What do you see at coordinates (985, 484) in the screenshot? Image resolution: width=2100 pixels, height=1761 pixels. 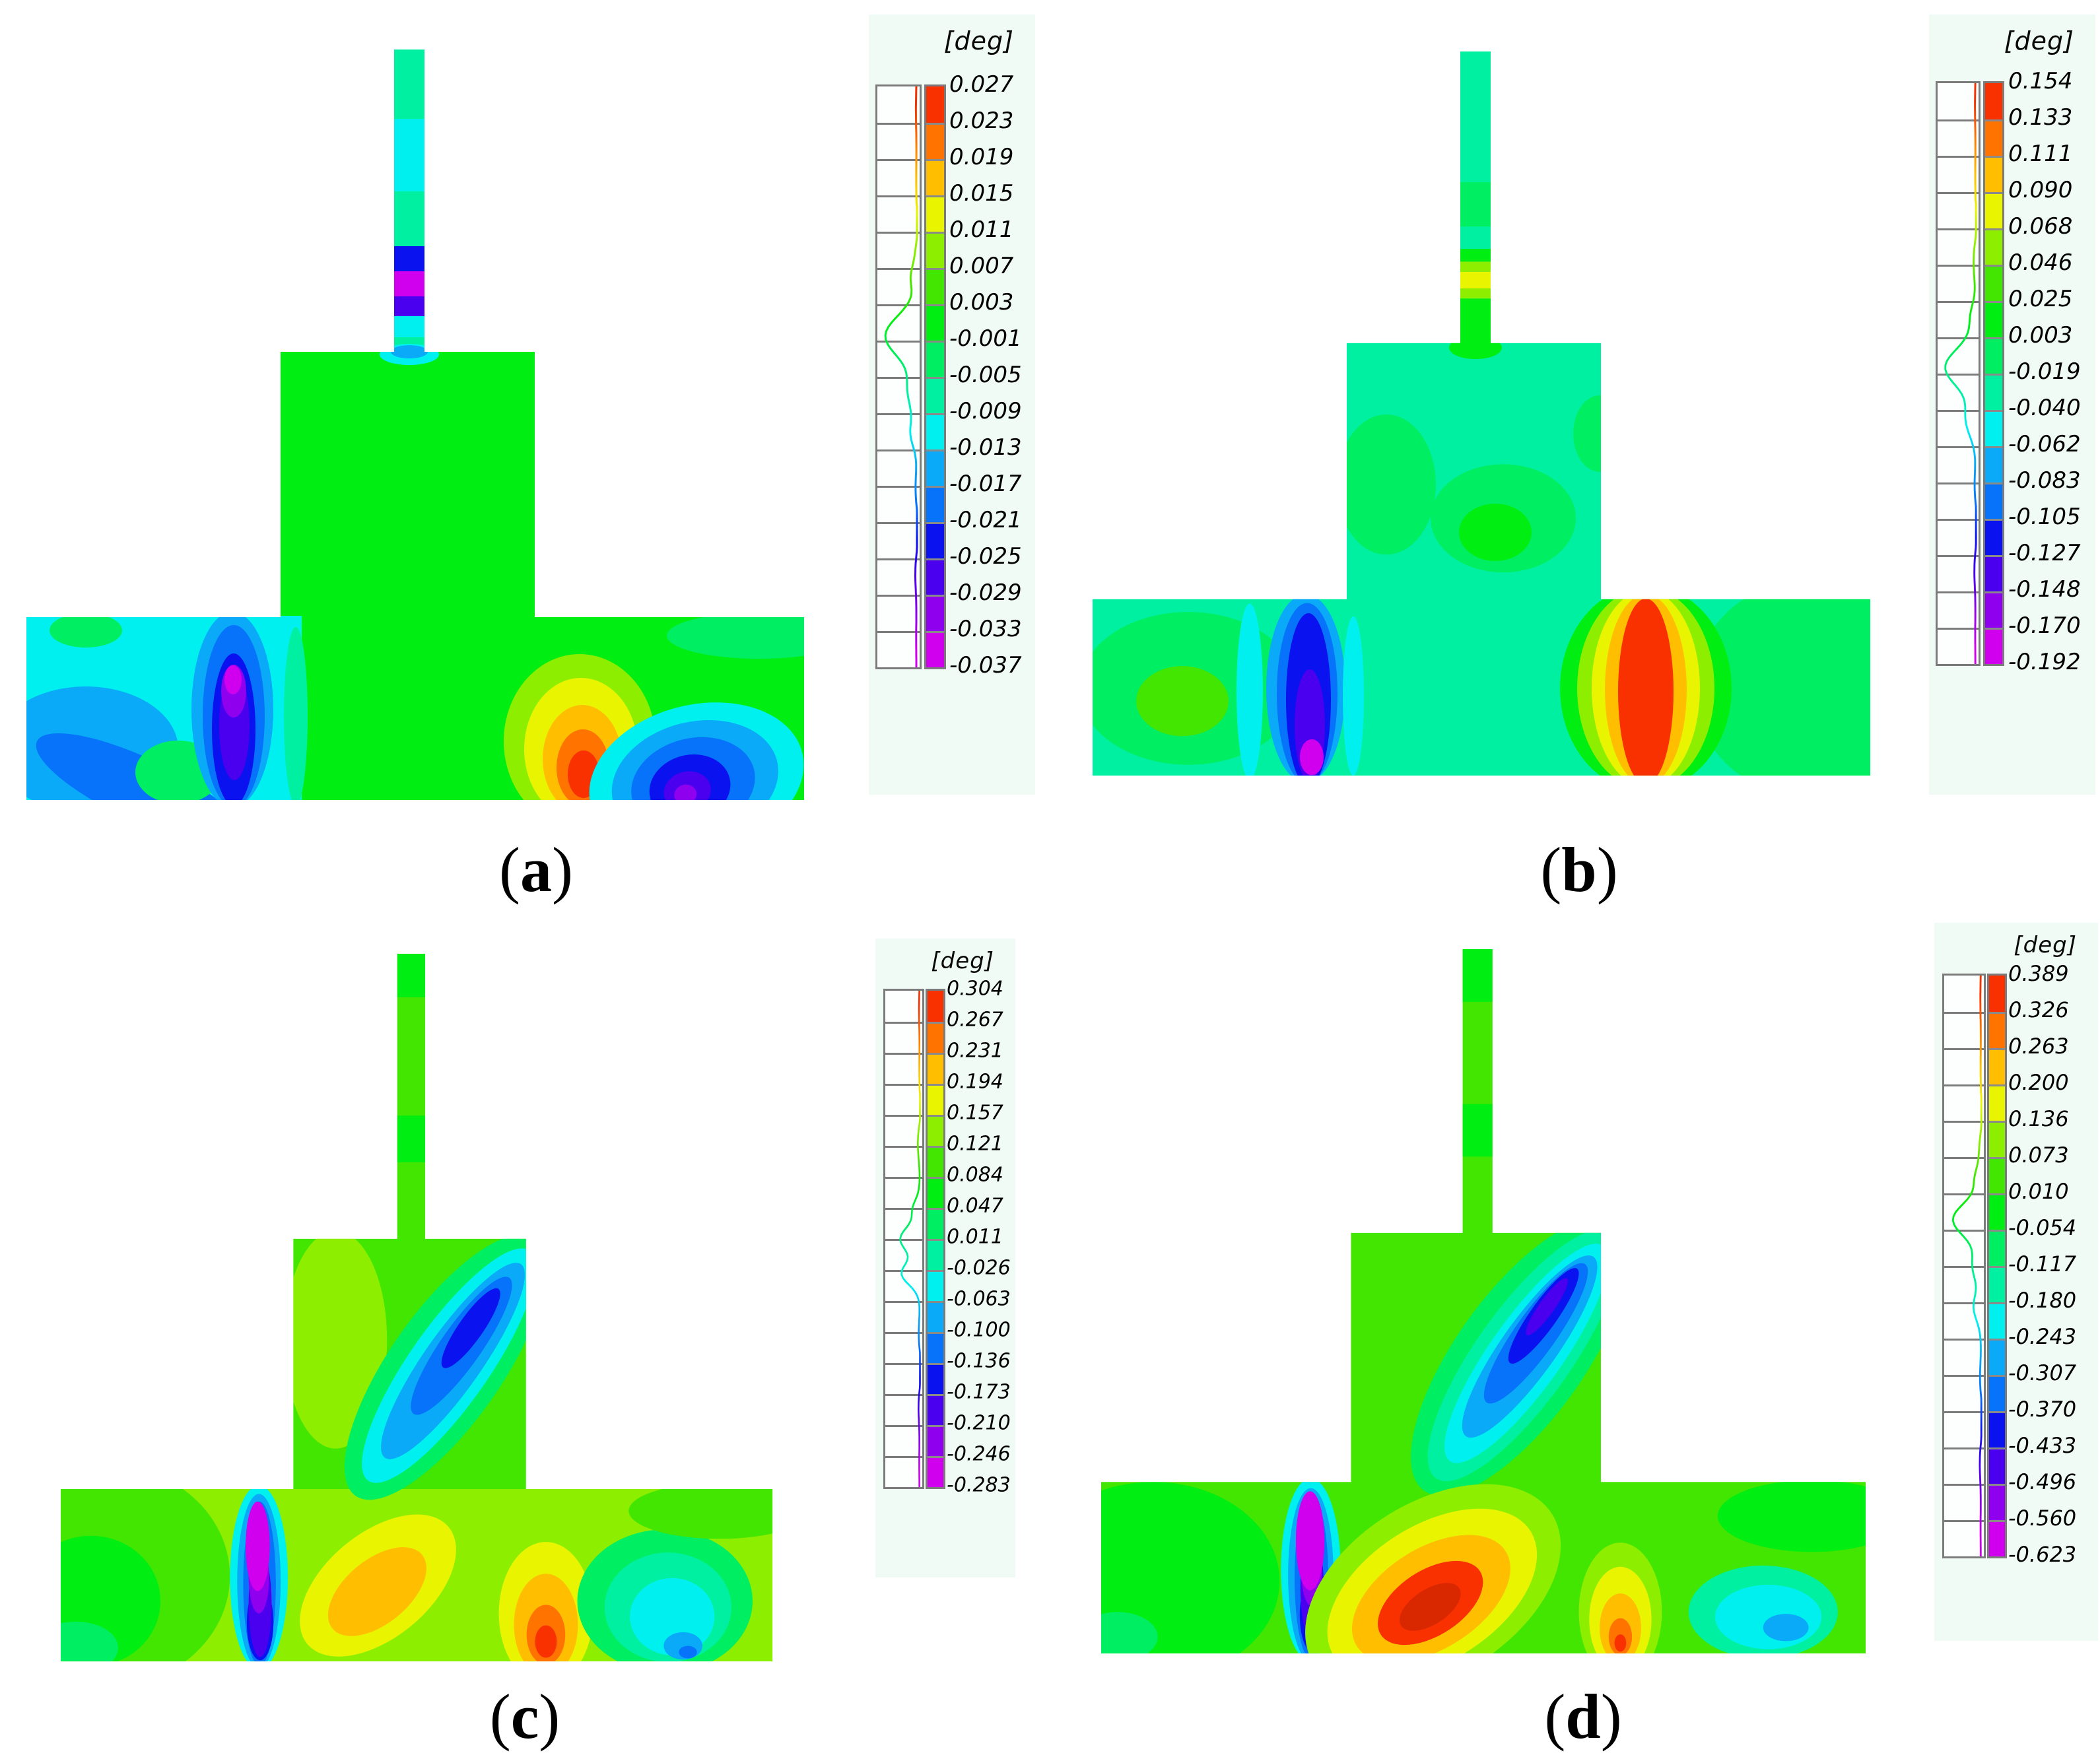 I see `legend-tick-label: -0.017` at bounding box center [985, 484].